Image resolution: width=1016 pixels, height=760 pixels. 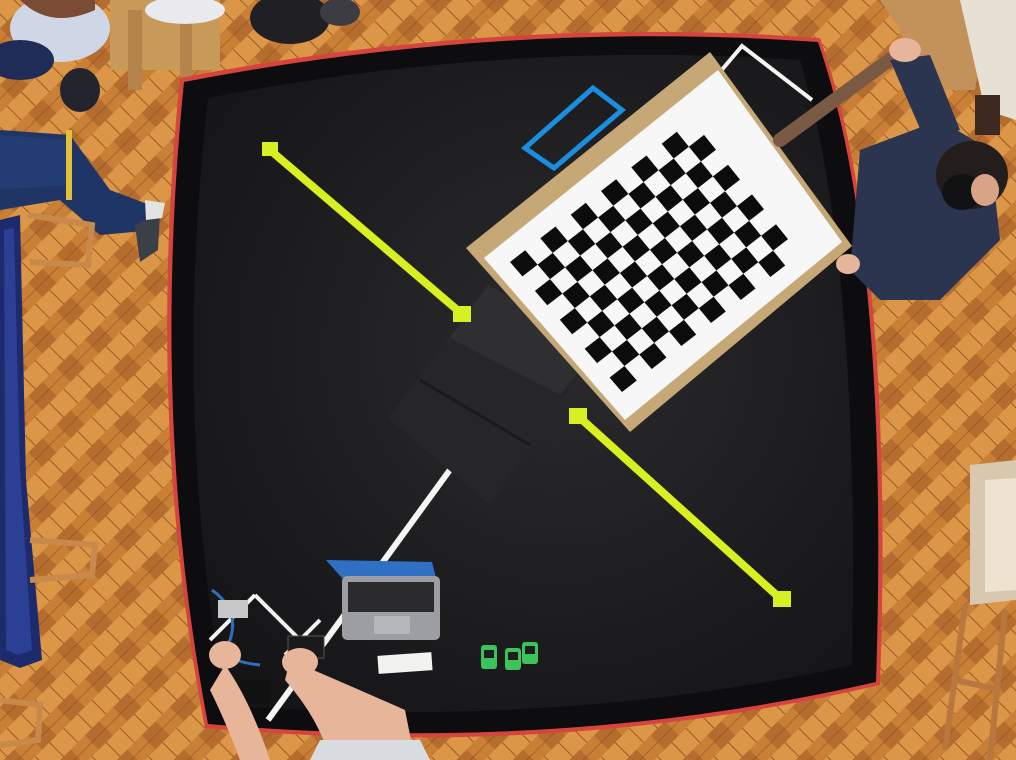 What do you see at coordinates (836, 99) in the screenshot?
I see `wooden-pole` at bounding box center [836, 99].